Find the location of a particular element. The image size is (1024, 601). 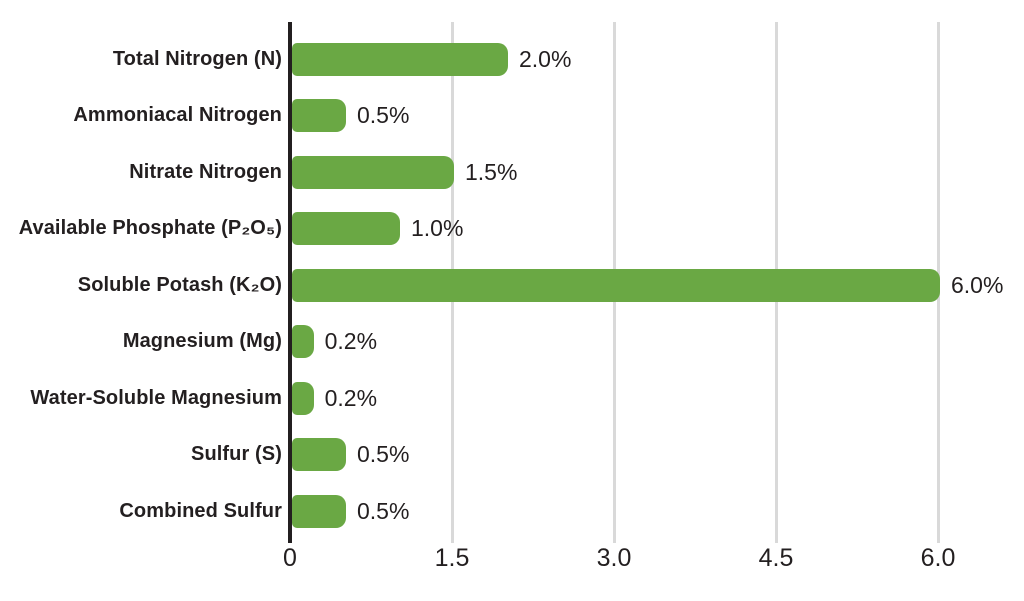

value-label: 1.5% is located at coordinates (491, 171).